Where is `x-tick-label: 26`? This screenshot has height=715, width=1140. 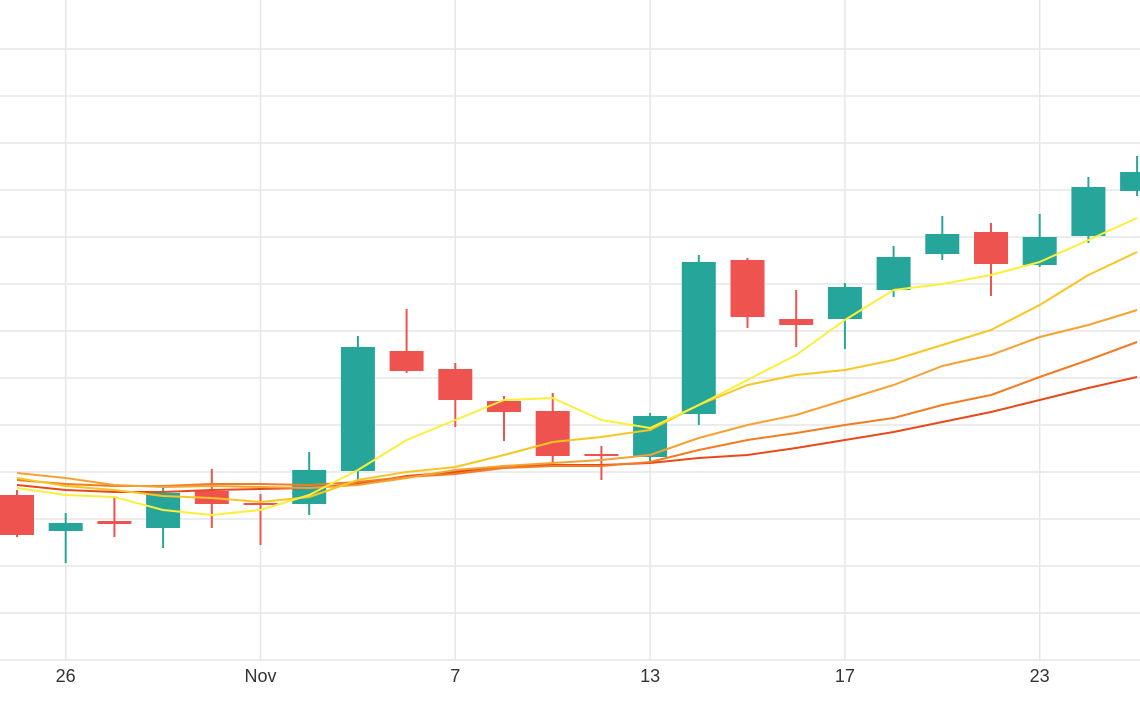
x-tick-label: 26 is located at coordinates (66, 676).